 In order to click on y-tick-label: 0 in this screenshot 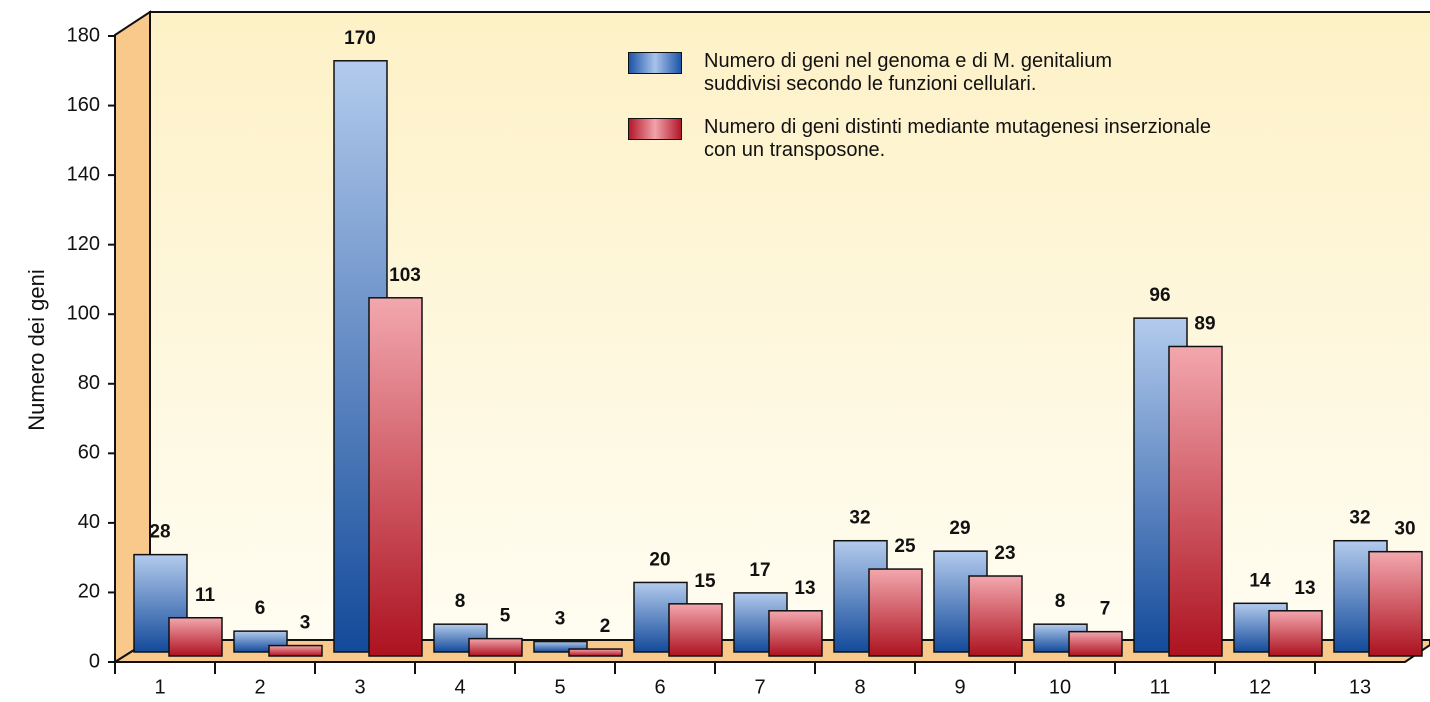, I will do `click(94, 661)`.